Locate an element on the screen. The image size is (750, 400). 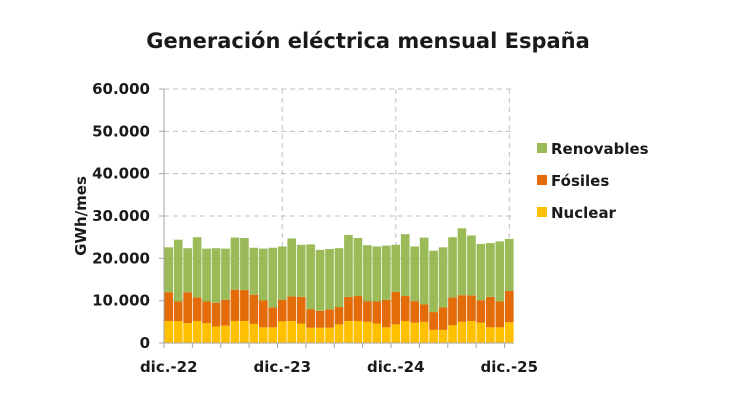
y-tick-label: 40.000 is located at coordinates (121, 174).